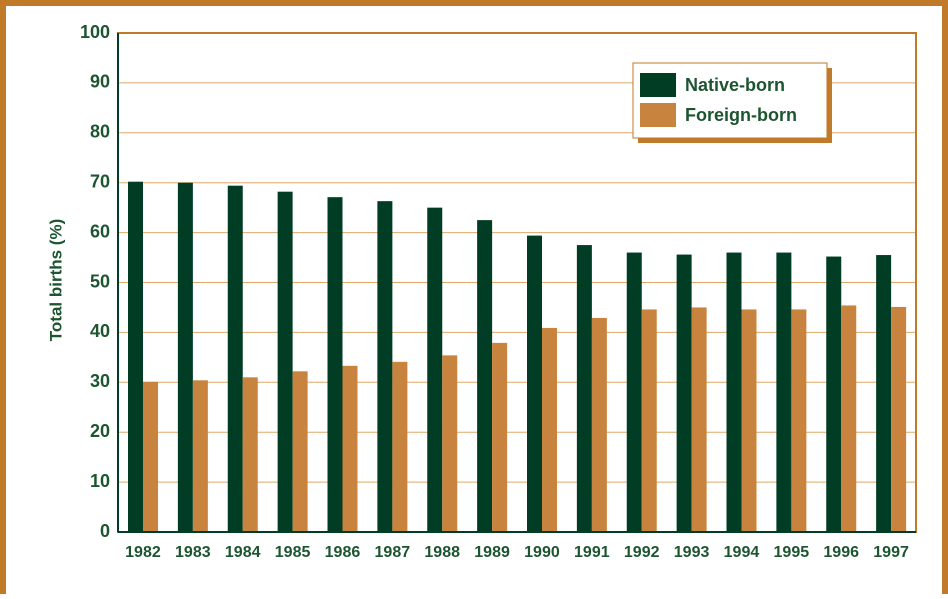  Describe the element at coordinates (741, 115) in the screenshot. I see `legend-label: Foreign-born` at that location.